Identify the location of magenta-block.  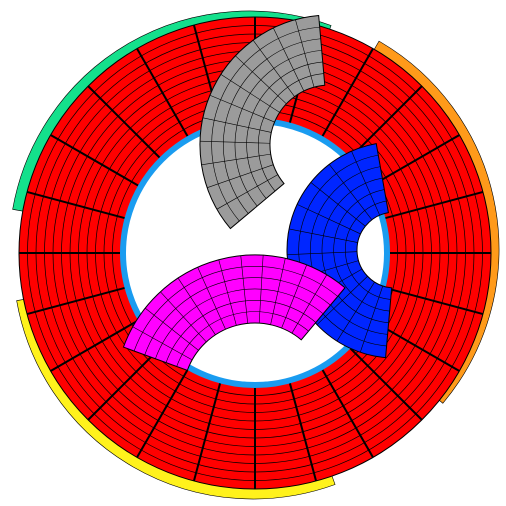
(234, 313).